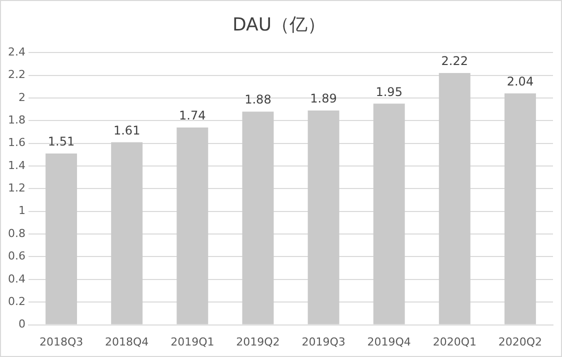  I want to click on y-tick-label: 2, so click(22, 97).